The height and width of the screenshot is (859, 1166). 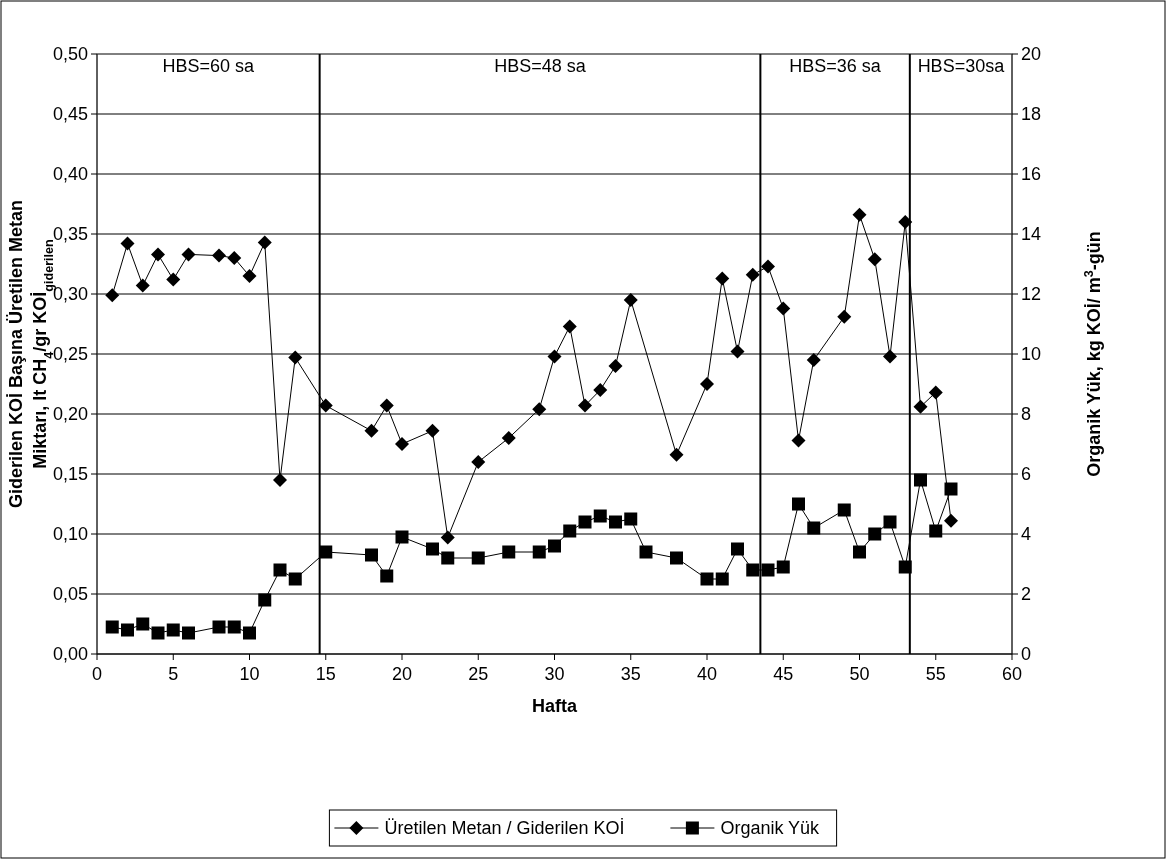 What do you see at coordinates (70, 414) in the screenshot?
I see `y-tick-label: 0,20` at bounding box center [70, 414].